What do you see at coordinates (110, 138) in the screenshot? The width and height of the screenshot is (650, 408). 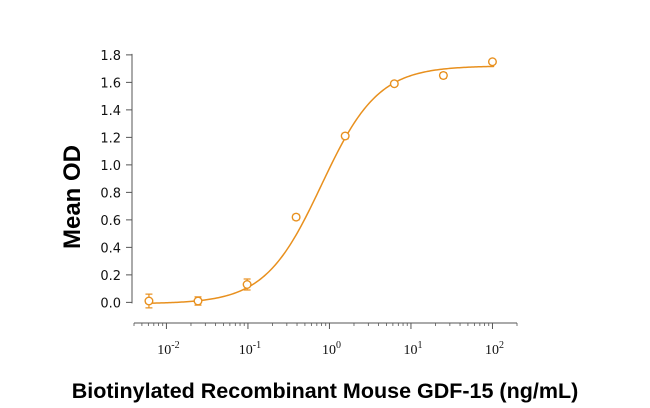 I see `y-tick-label: 1.2` at bounding box center [110, 138].